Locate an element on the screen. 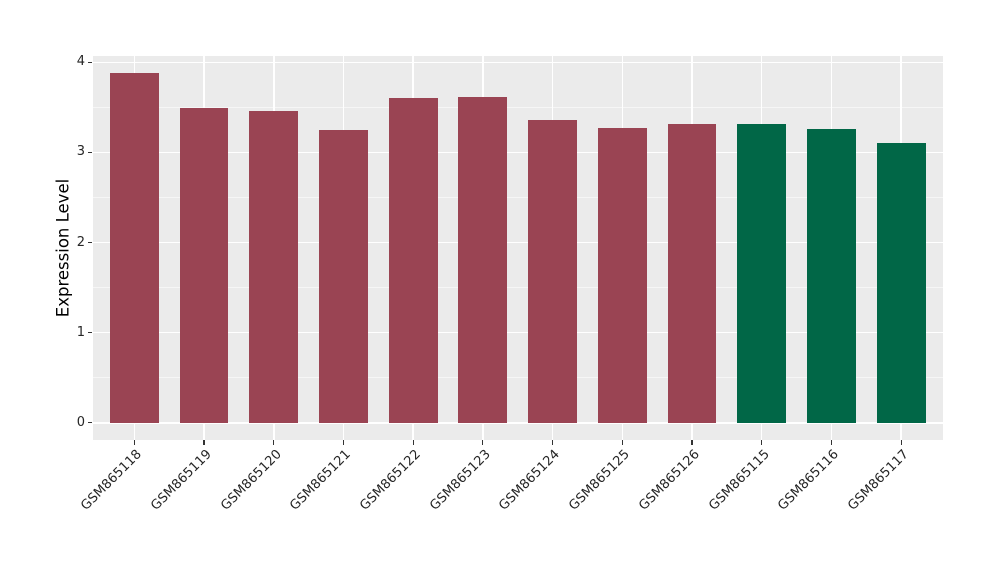 This screenshot has width=1000, height=580. bar-GSM865118 is located at coordinates (134, 248).